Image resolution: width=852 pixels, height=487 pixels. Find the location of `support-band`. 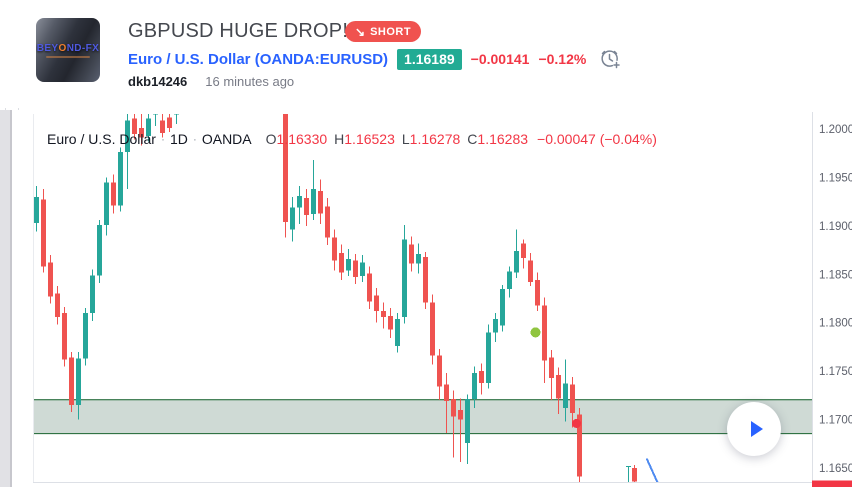

support-band is located at coordinates (422, 416).